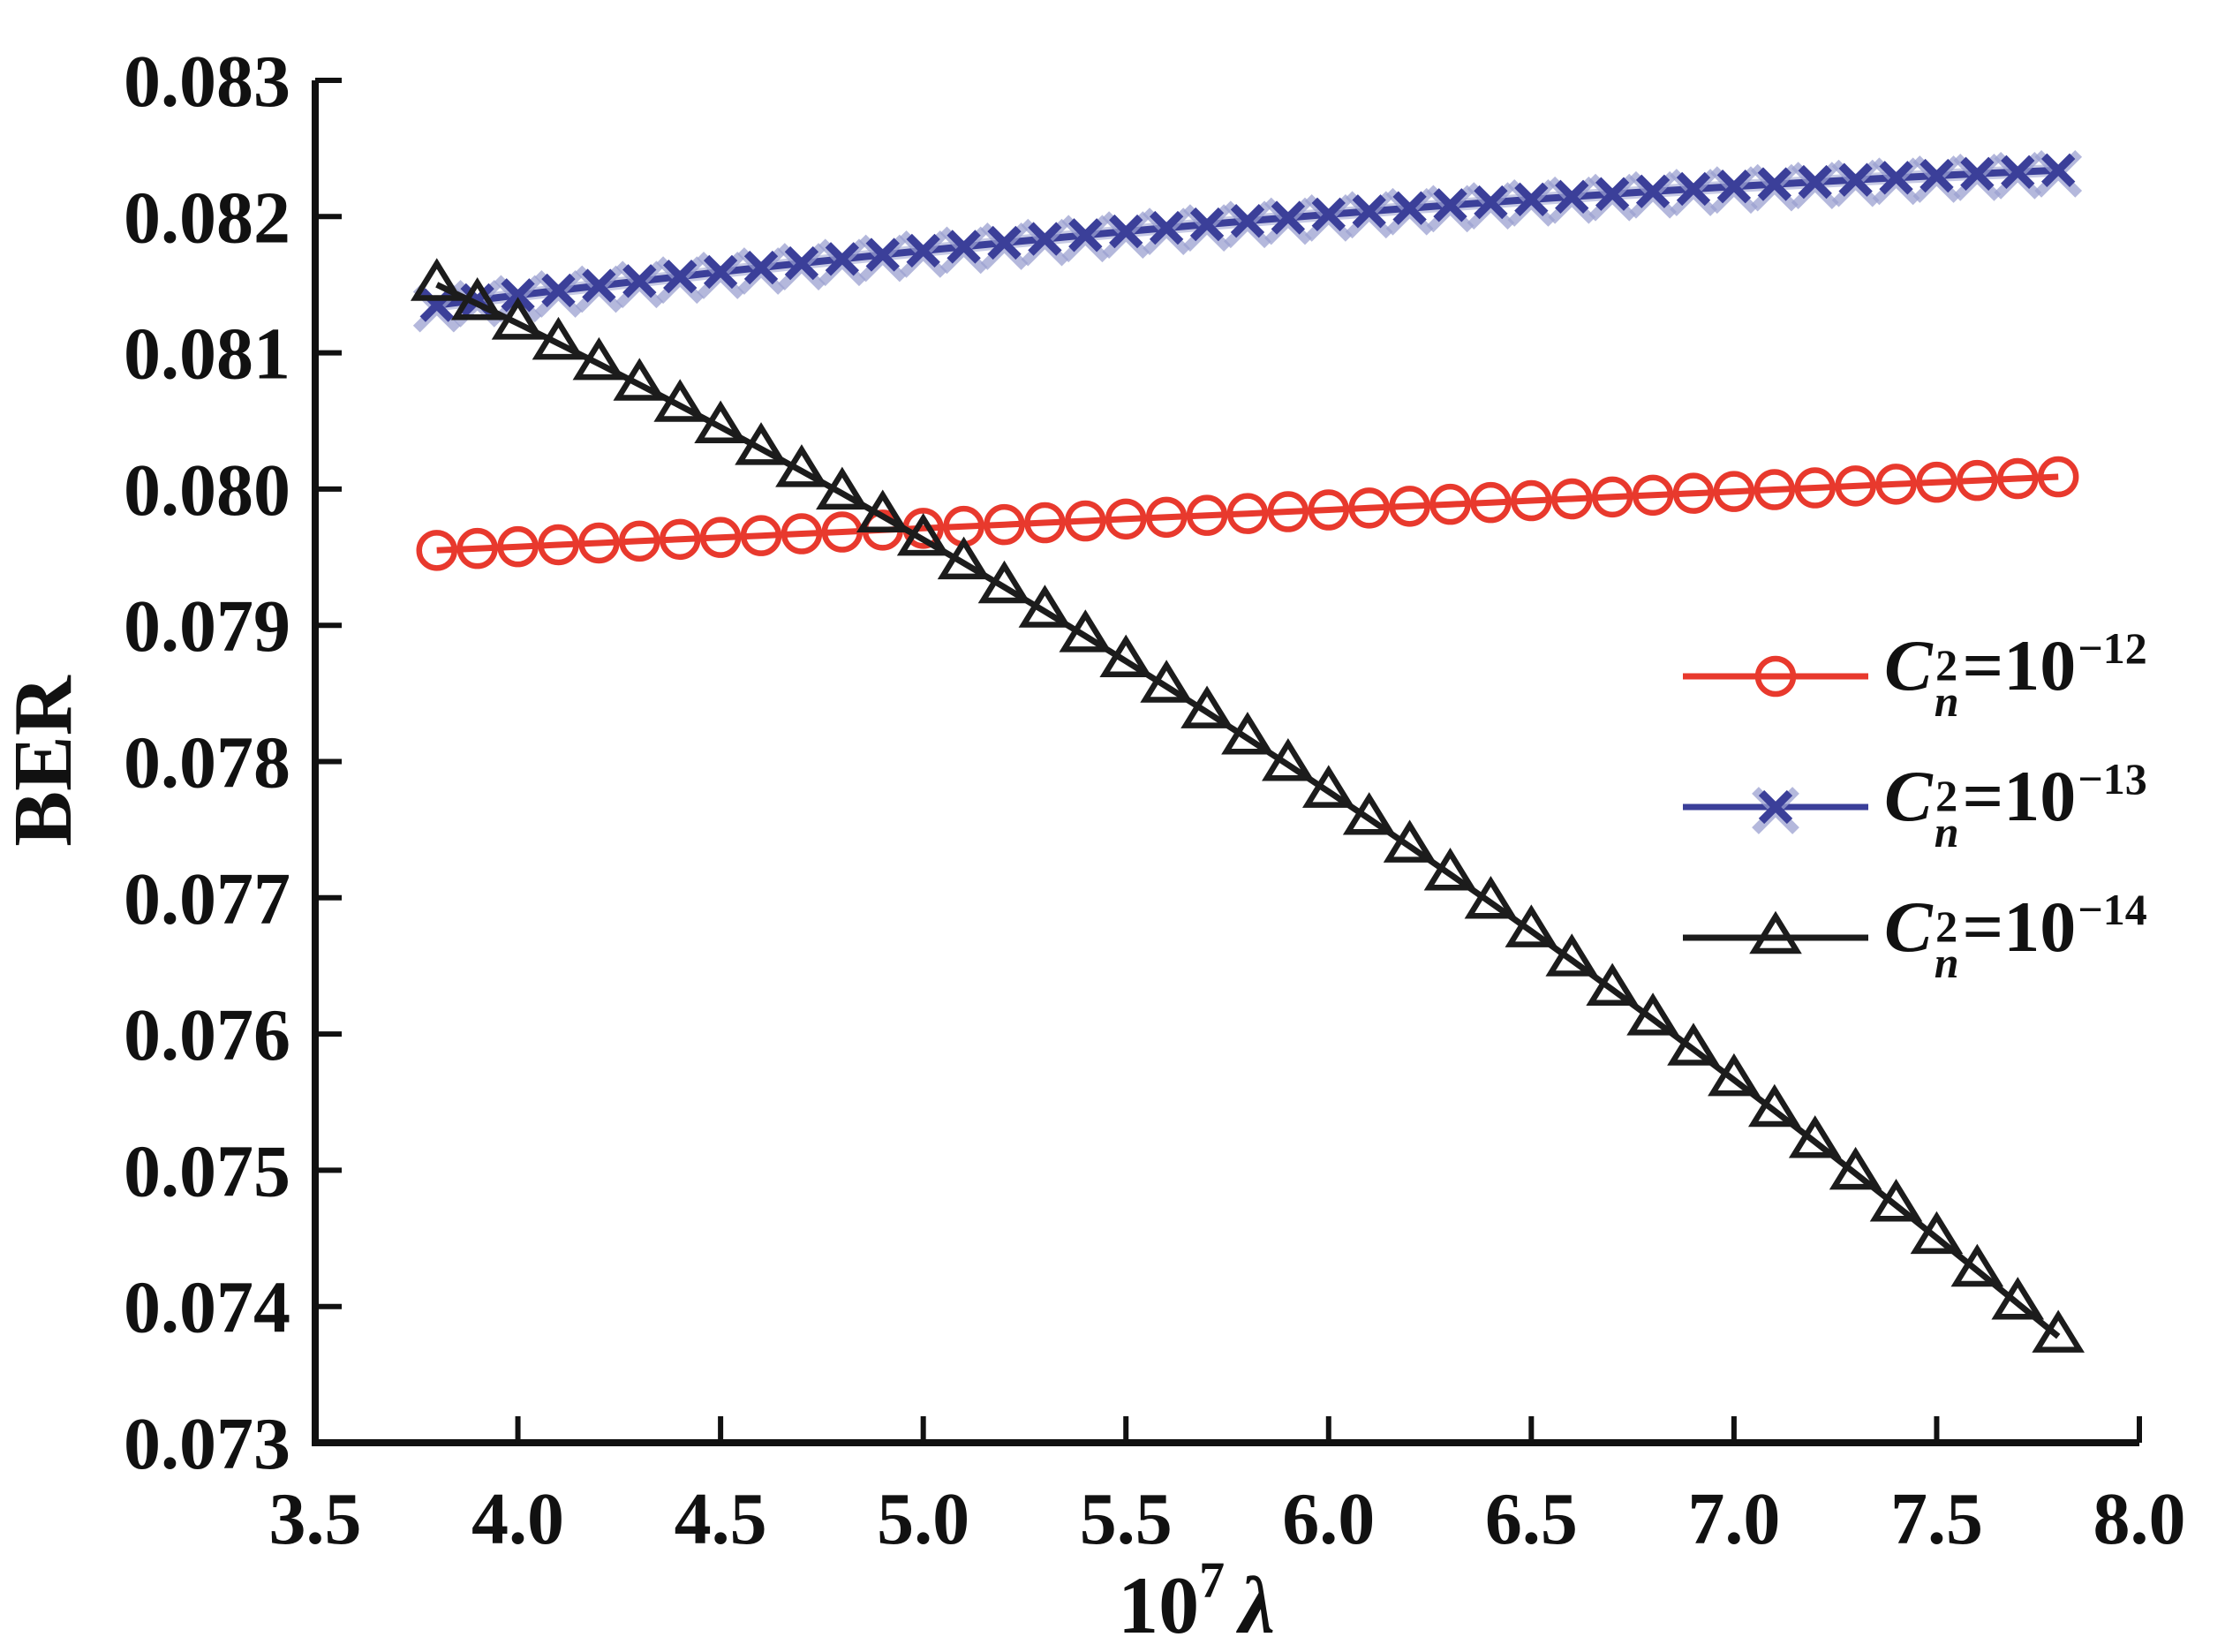 The image size is (2225, 1652). Describe the element at coordinates (1936, 1519) in the screenshot. I see `x-tick-label: 7.5` at that location.